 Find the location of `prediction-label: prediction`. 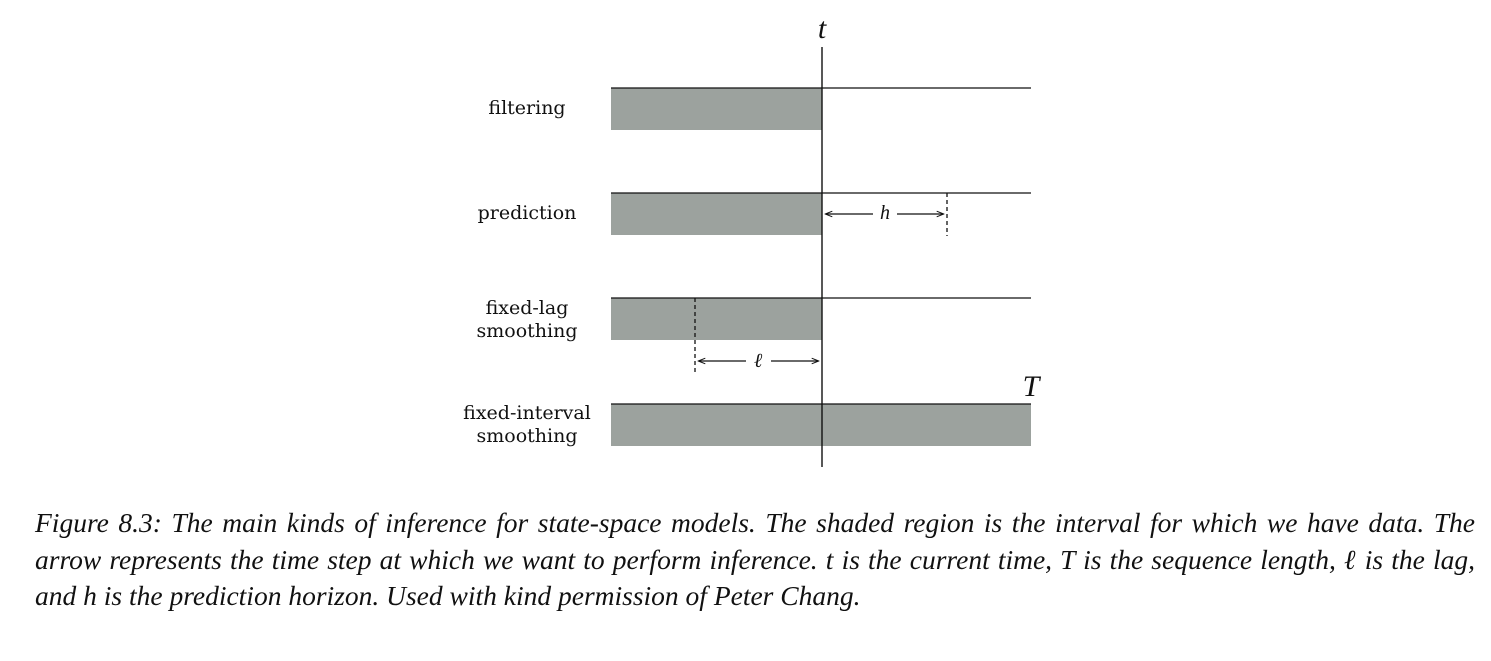

prediction-label: prediction is located at coordinates (527, 213).